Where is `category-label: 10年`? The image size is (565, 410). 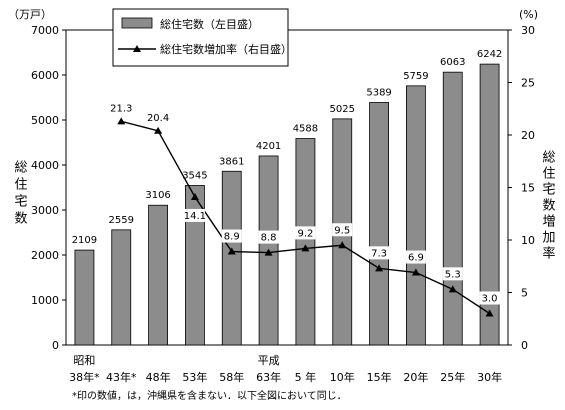 category-label: 10年 is located at coordinates (342, 377).